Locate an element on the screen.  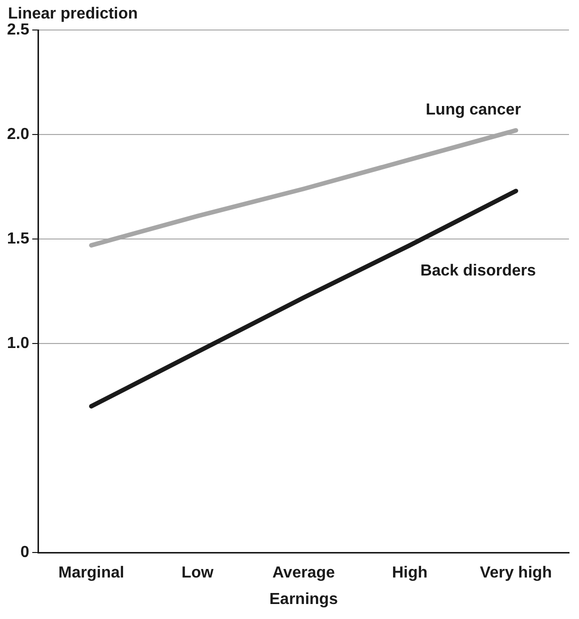
x-tick-label: Average is located at coordinates (303, 573).